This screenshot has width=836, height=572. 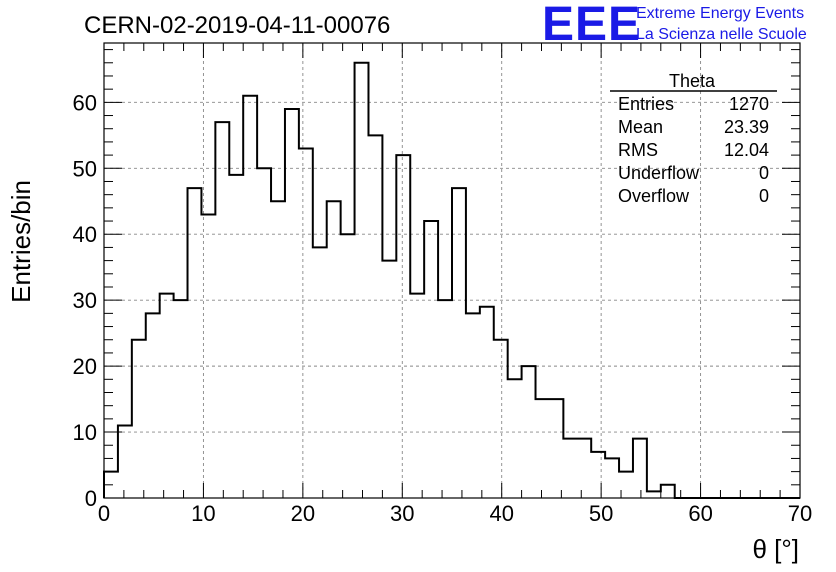 What do you see at coordinates (700, 513) in the screenshot?
I see `x-tick-label: 60` at bounding box center [700, 513].